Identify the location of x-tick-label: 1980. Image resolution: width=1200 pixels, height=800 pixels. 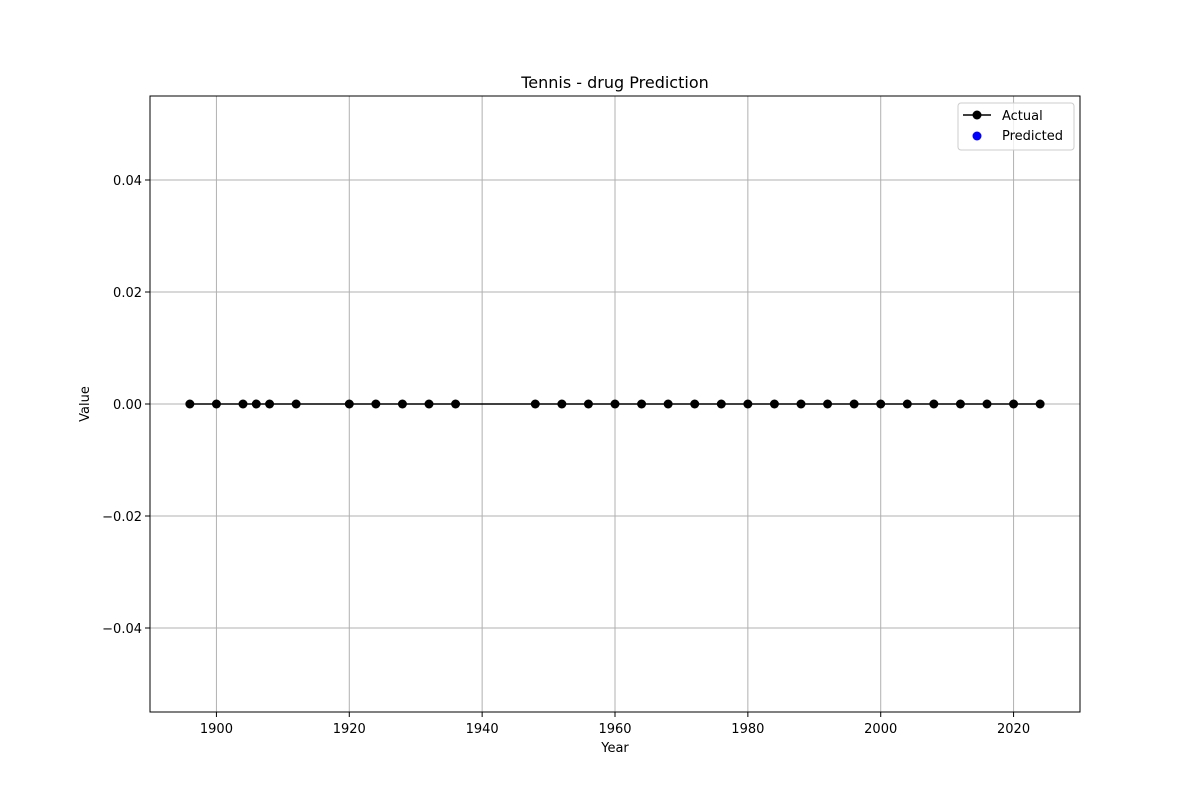
(747, 729).